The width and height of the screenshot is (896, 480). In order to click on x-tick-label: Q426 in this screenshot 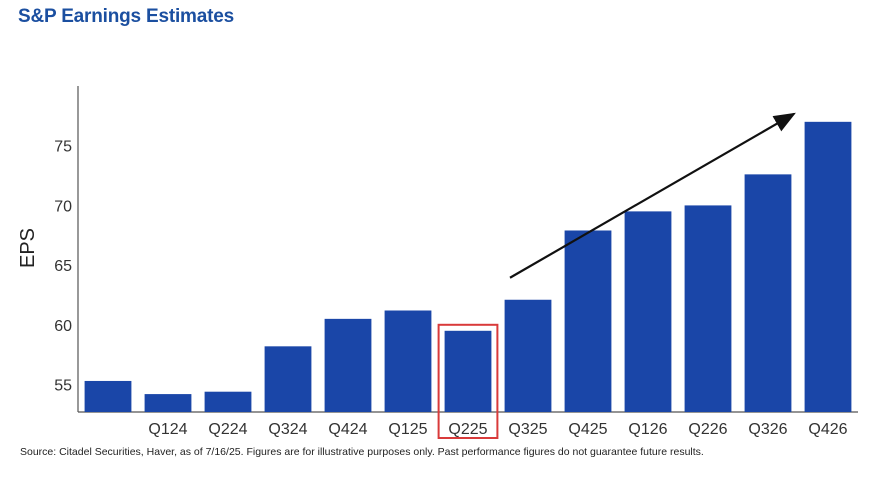, I will do `click(827, 429)`.